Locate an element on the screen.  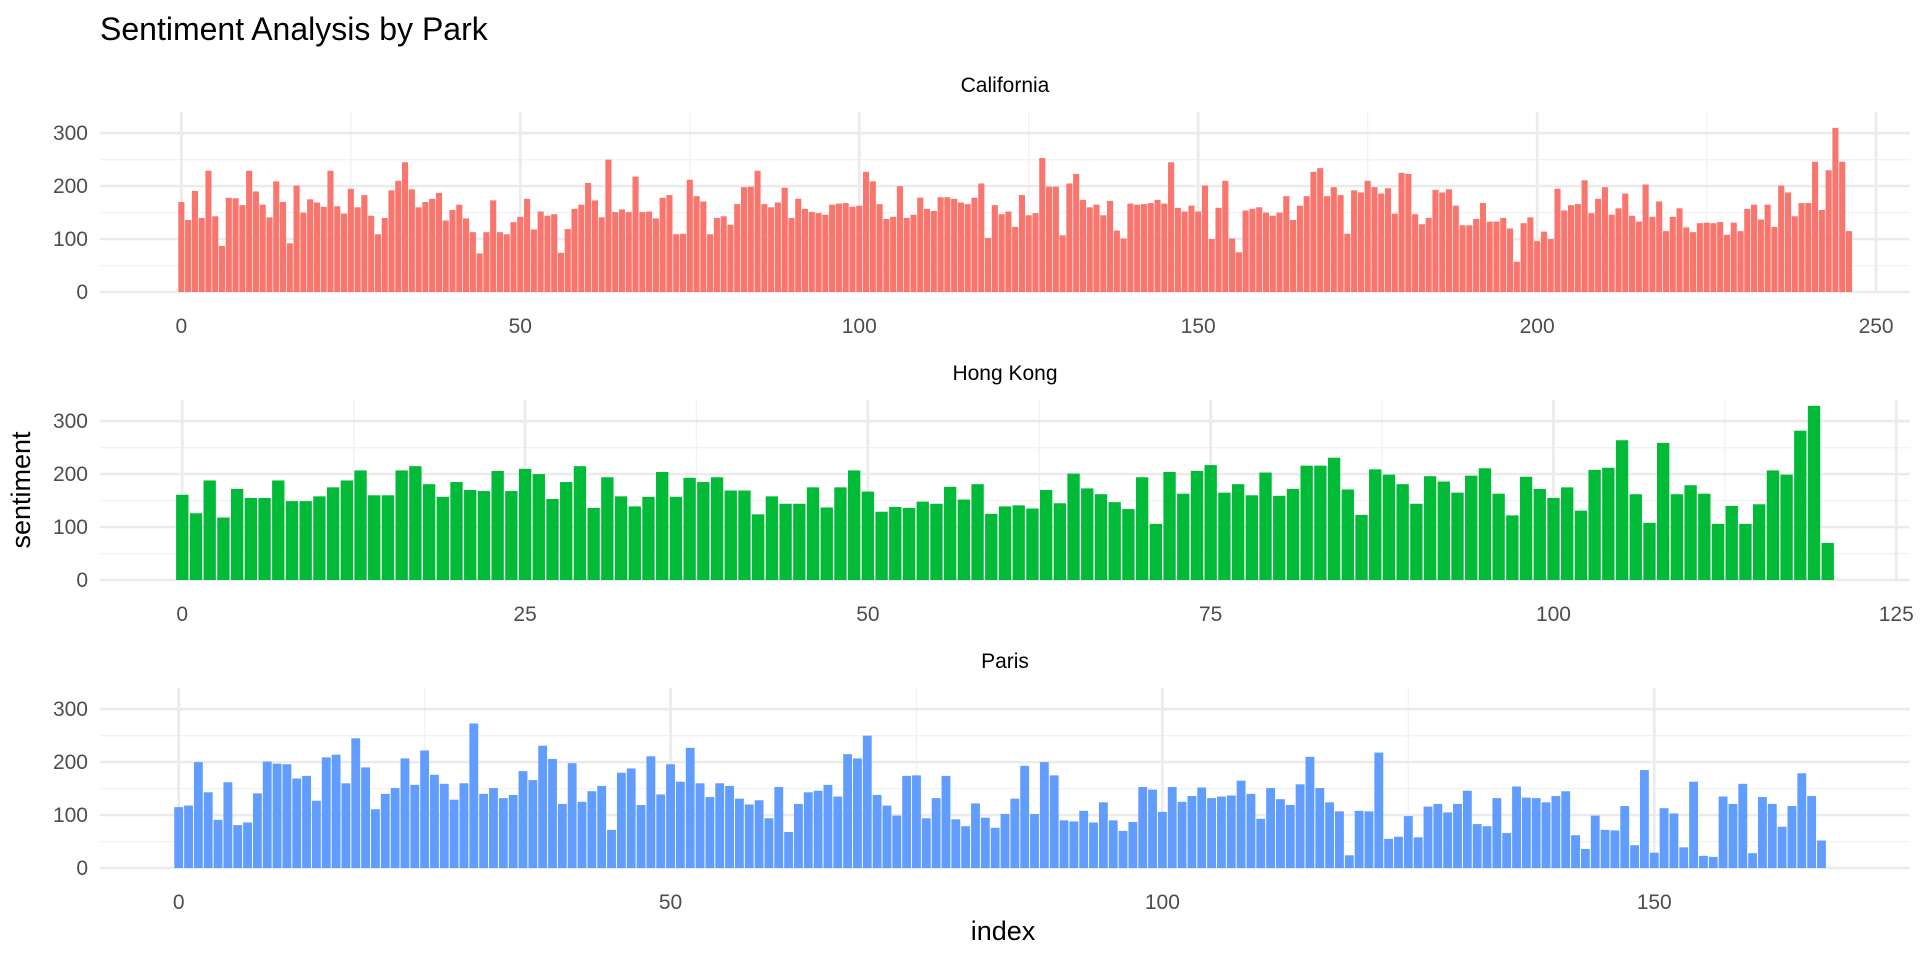
x-tick-label: 0 is located at coordinates (179, 902).